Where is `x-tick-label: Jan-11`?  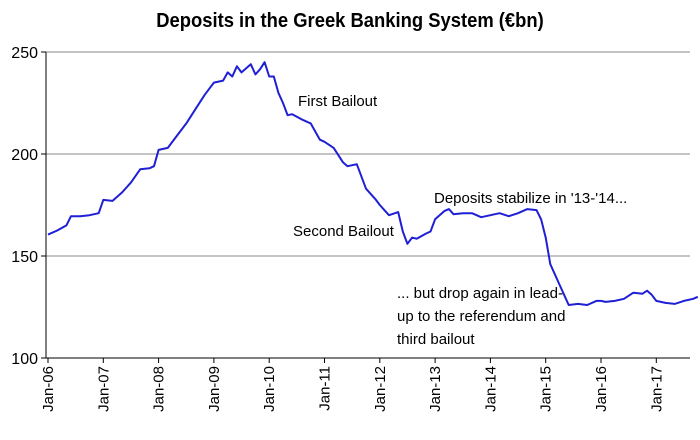 x-tick-label: Jan-11 is located at coordinates (325, 388).